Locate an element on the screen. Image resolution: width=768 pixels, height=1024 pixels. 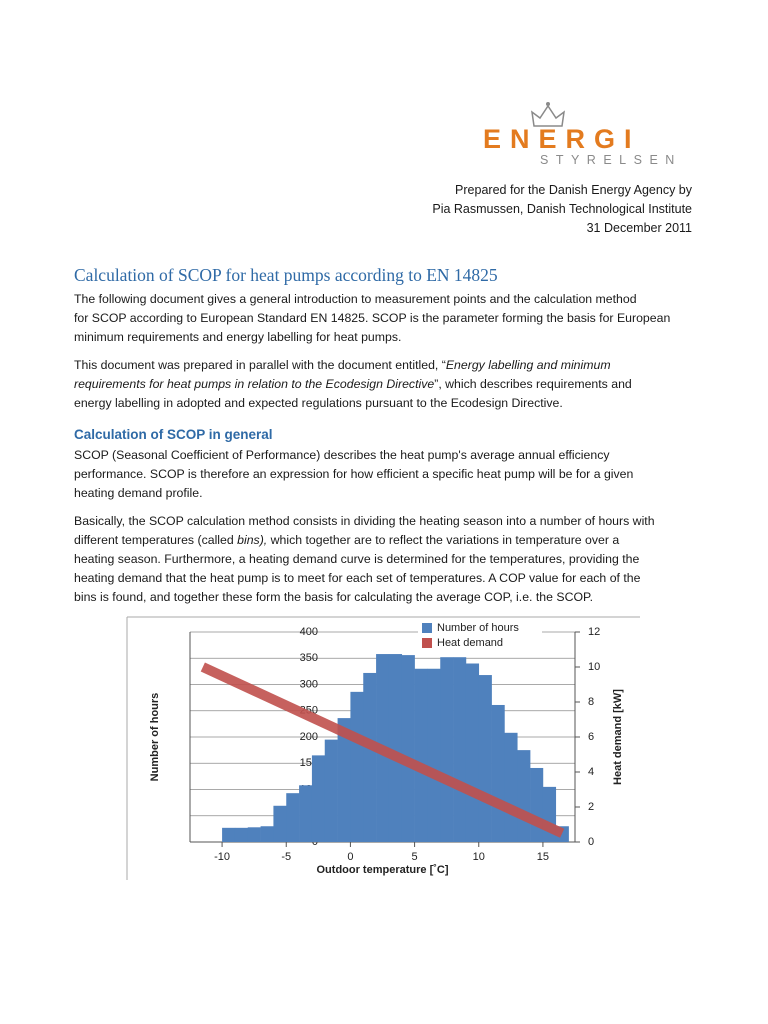
x-tick-label: 5 is located at coordinates (415, 857).